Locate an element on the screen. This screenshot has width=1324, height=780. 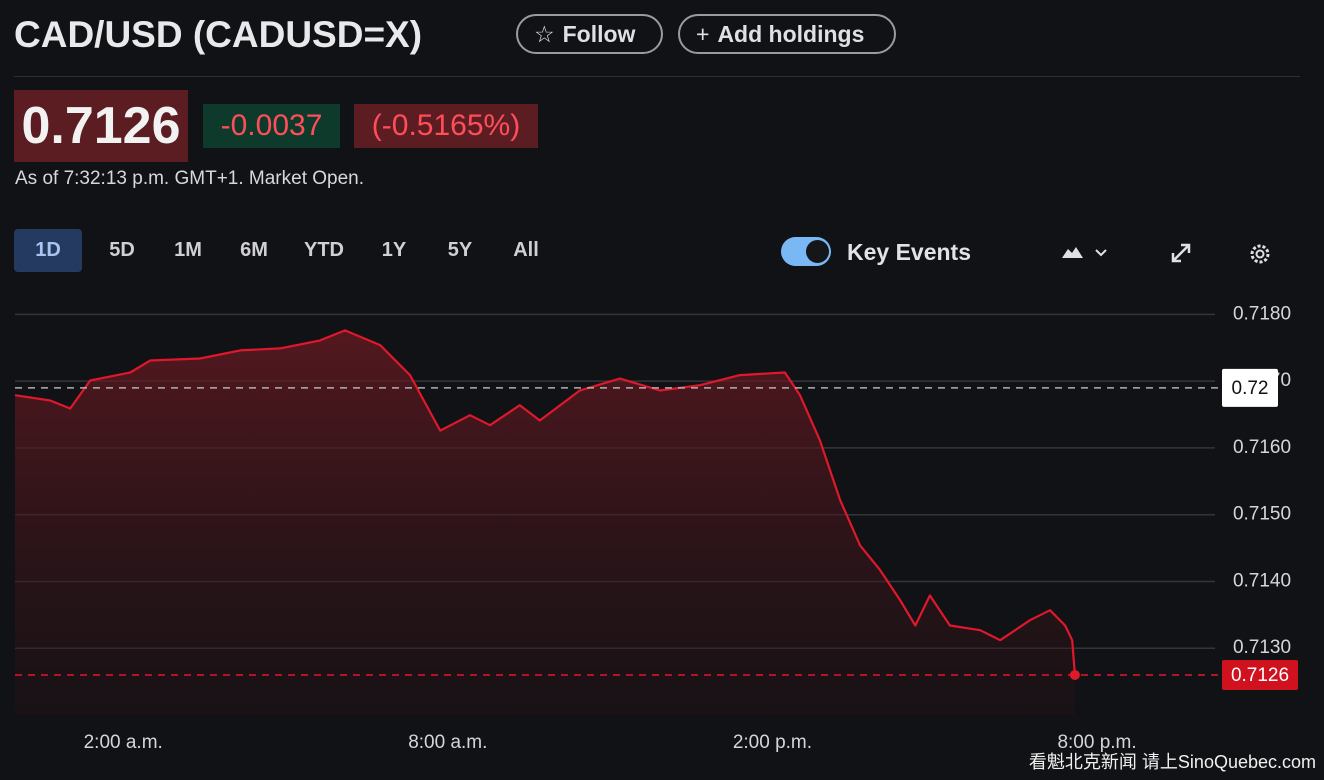
last-value-label: 0.7126 is located at coordinates (1260, 675).